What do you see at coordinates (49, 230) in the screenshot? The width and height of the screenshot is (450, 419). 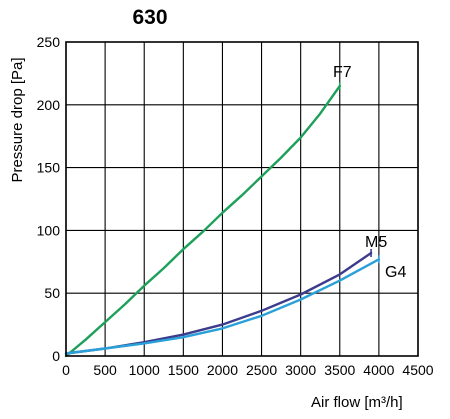 I see `y-tick-label: 100` at bounding box center [49, 230].